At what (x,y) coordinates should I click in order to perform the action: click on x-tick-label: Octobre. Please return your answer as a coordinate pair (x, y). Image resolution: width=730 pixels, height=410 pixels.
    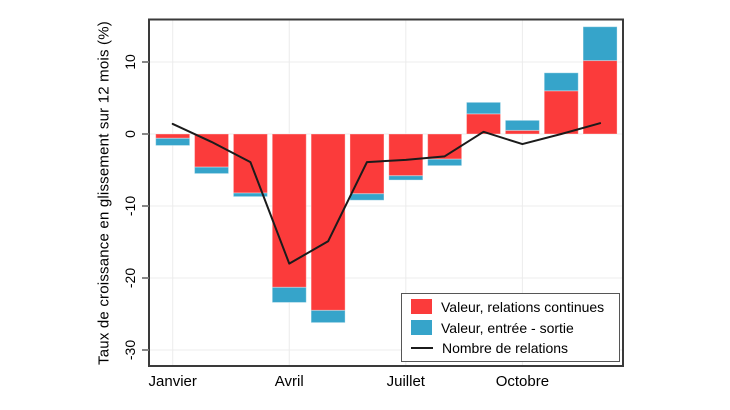
    Looking at the image, I should click on (522, 381).